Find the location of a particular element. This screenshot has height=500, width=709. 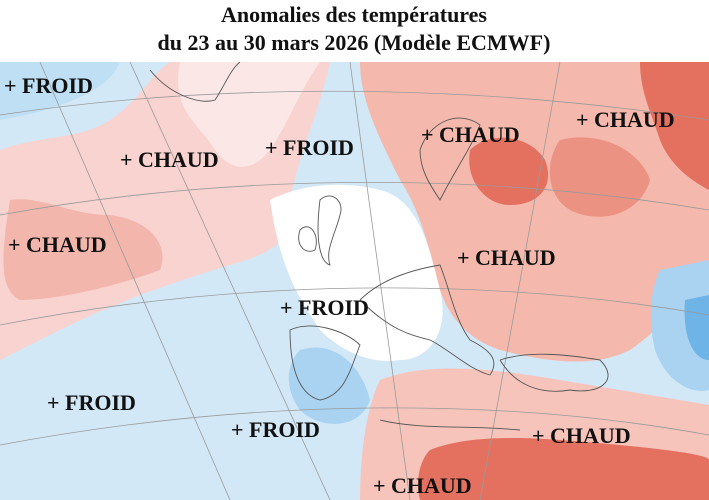

neutral-area is located at coordinates (356, 272).